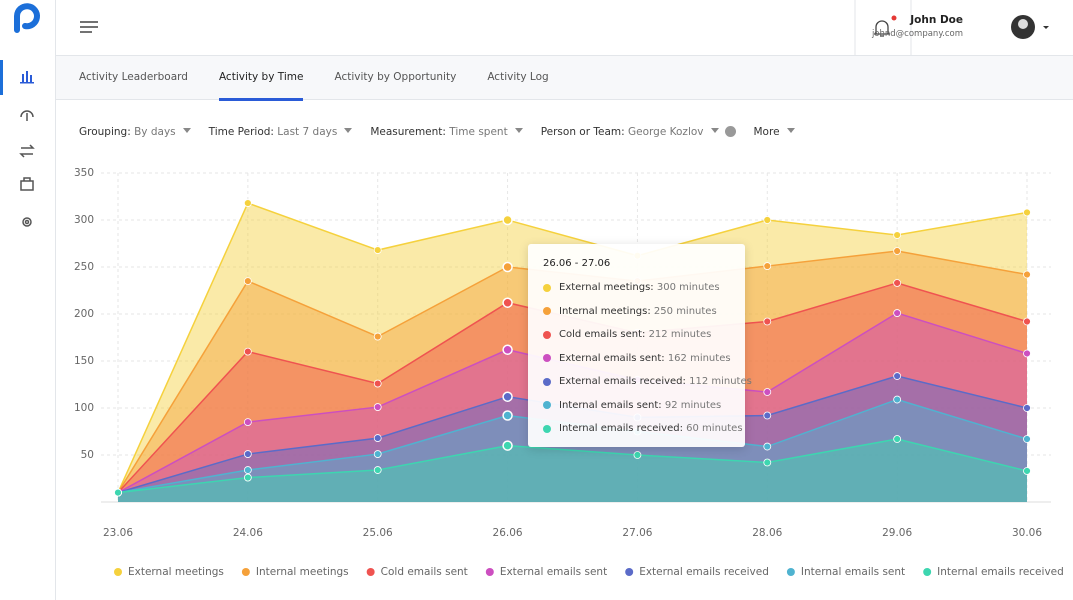 The image size is (1073, 600). Describe the element at coordinates (176, 572) in the screenshot. I see `legend-label: External meetings` at that location.